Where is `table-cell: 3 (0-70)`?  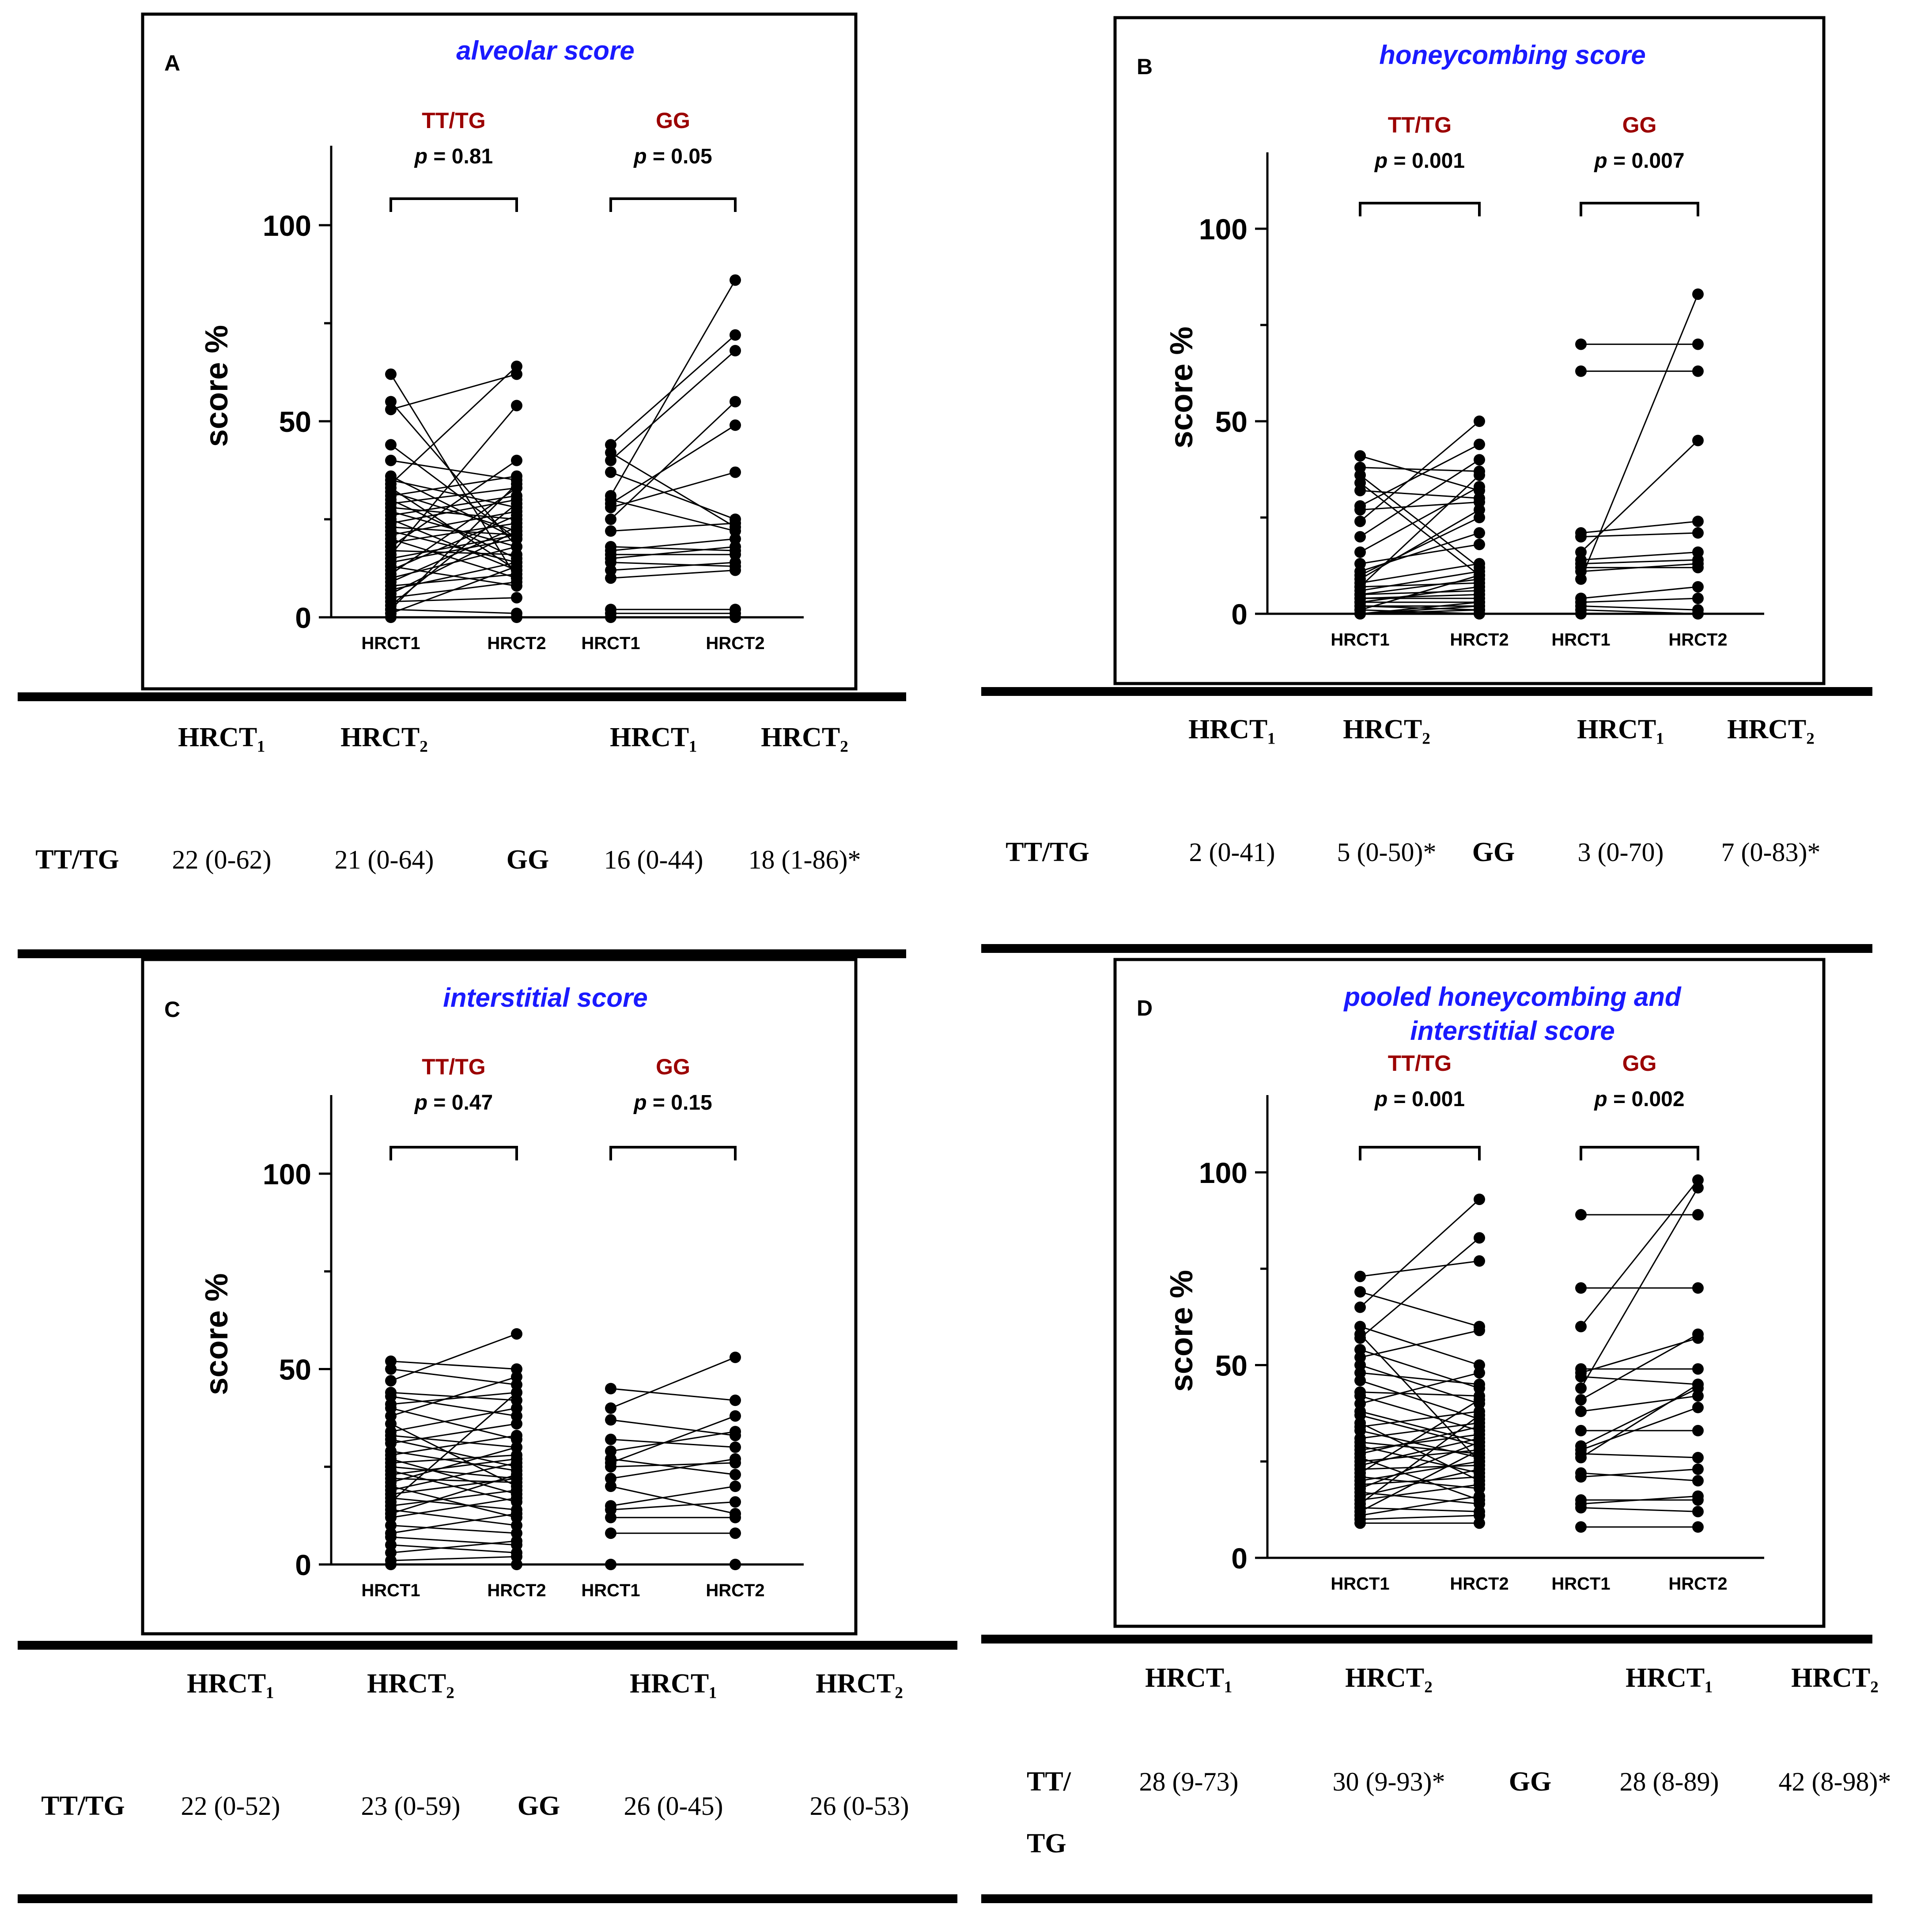
table-cell: 3 (0-70) is located at coordinates (1621, 852).